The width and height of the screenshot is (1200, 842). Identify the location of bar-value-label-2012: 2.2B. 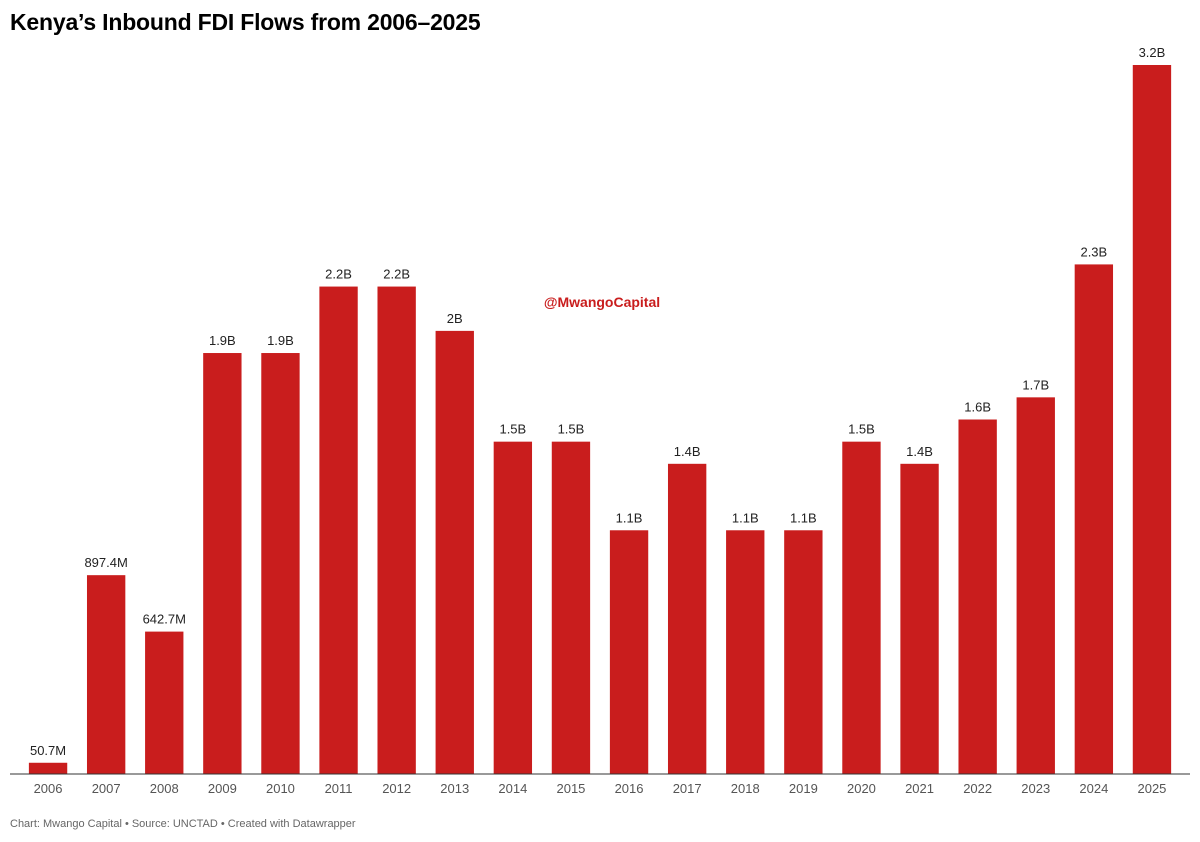
(396, 274).